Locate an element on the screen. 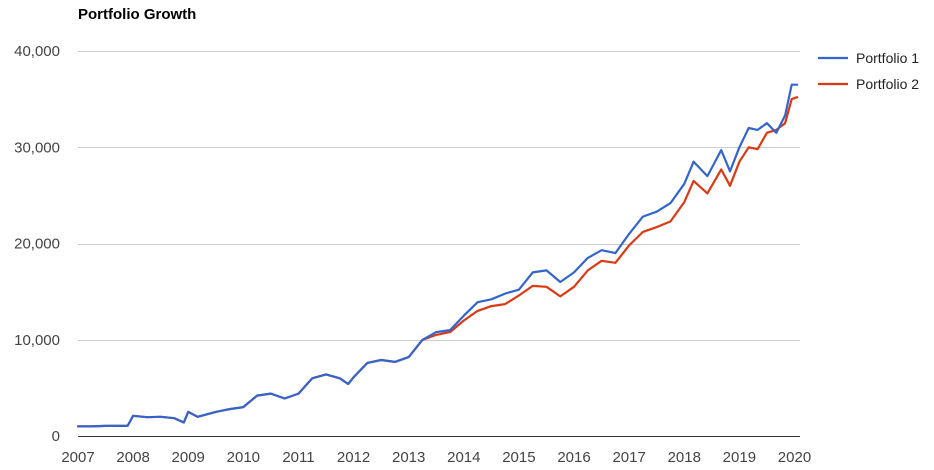  y-tick-label: 30,000 is located at coordinates (37, 147).